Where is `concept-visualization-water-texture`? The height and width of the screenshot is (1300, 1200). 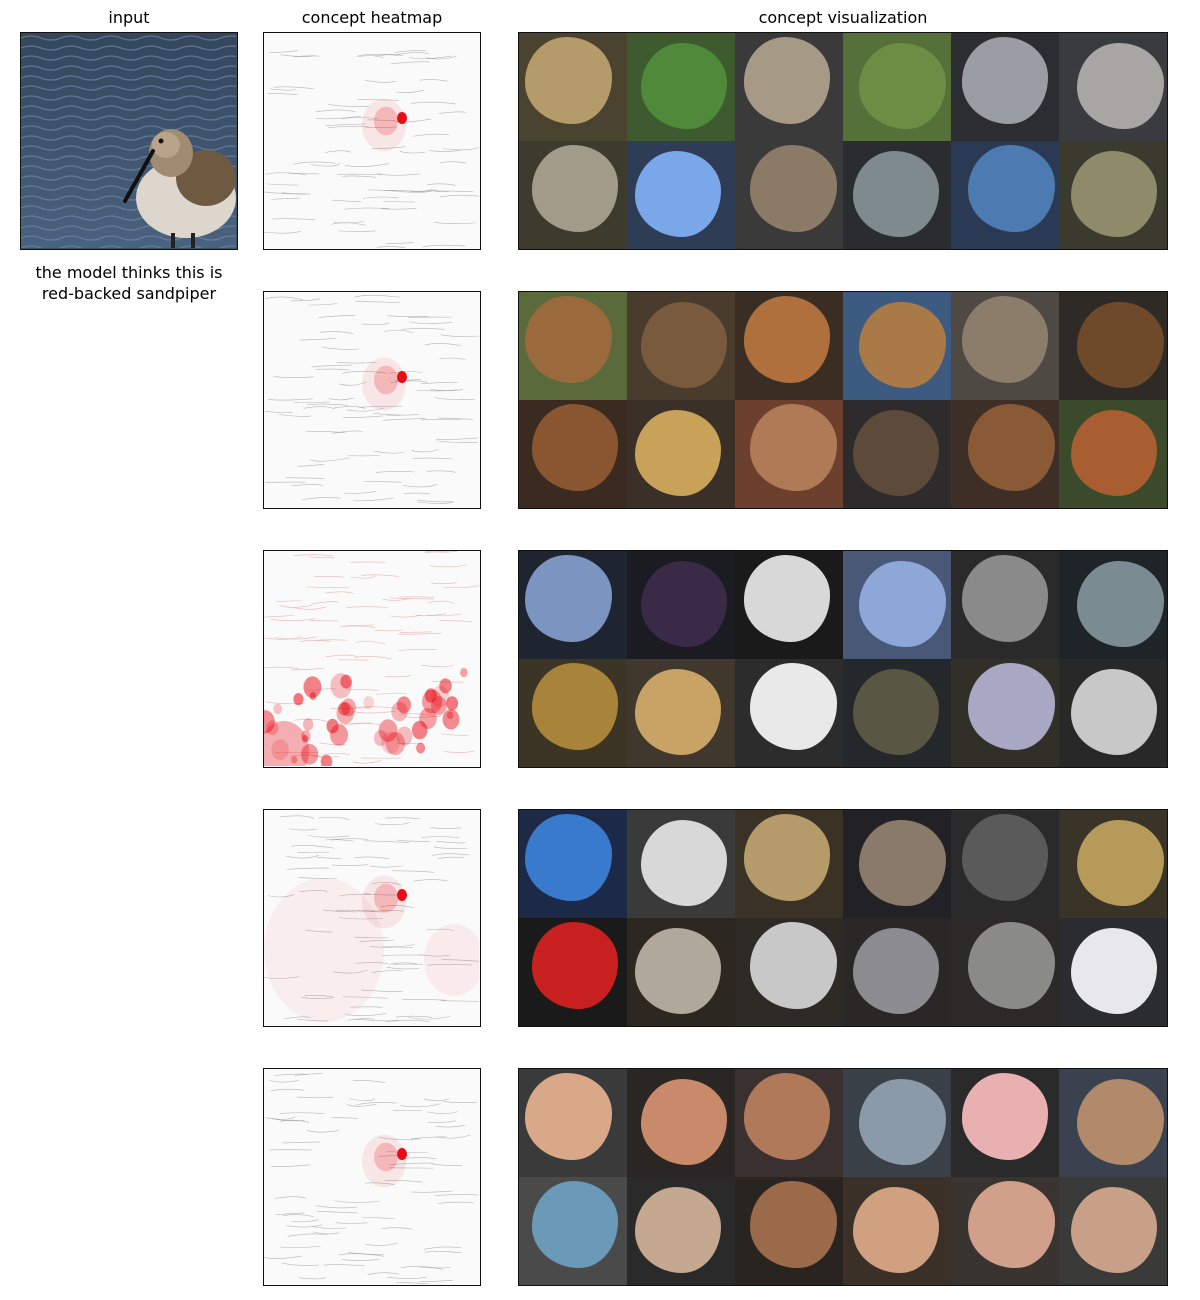 concept-visualization-water-texture is located at coordinates (843, 659).